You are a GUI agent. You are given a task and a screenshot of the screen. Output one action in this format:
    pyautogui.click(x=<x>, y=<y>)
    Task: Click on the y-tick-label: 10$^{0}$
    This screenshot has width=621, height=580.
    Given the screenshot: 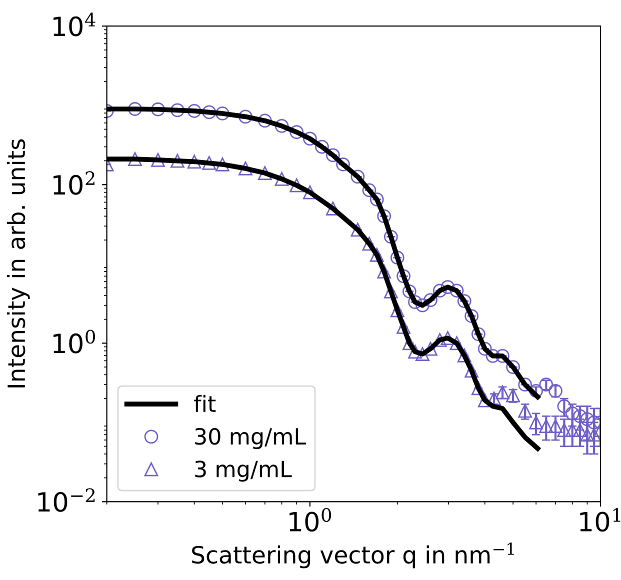 What is the action you would take?
    pyautogui.click(x=74, y=342)
    